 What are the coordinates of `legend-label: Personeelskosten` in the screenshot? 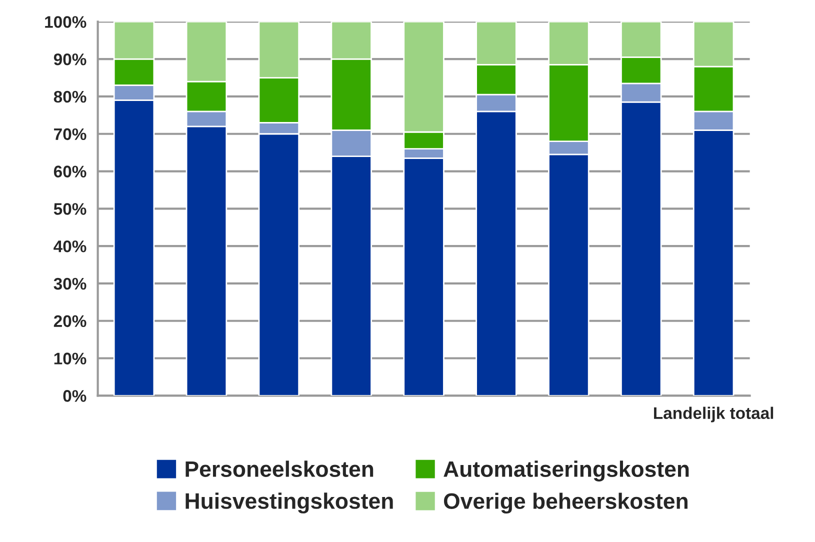 It's located at (280, 468).